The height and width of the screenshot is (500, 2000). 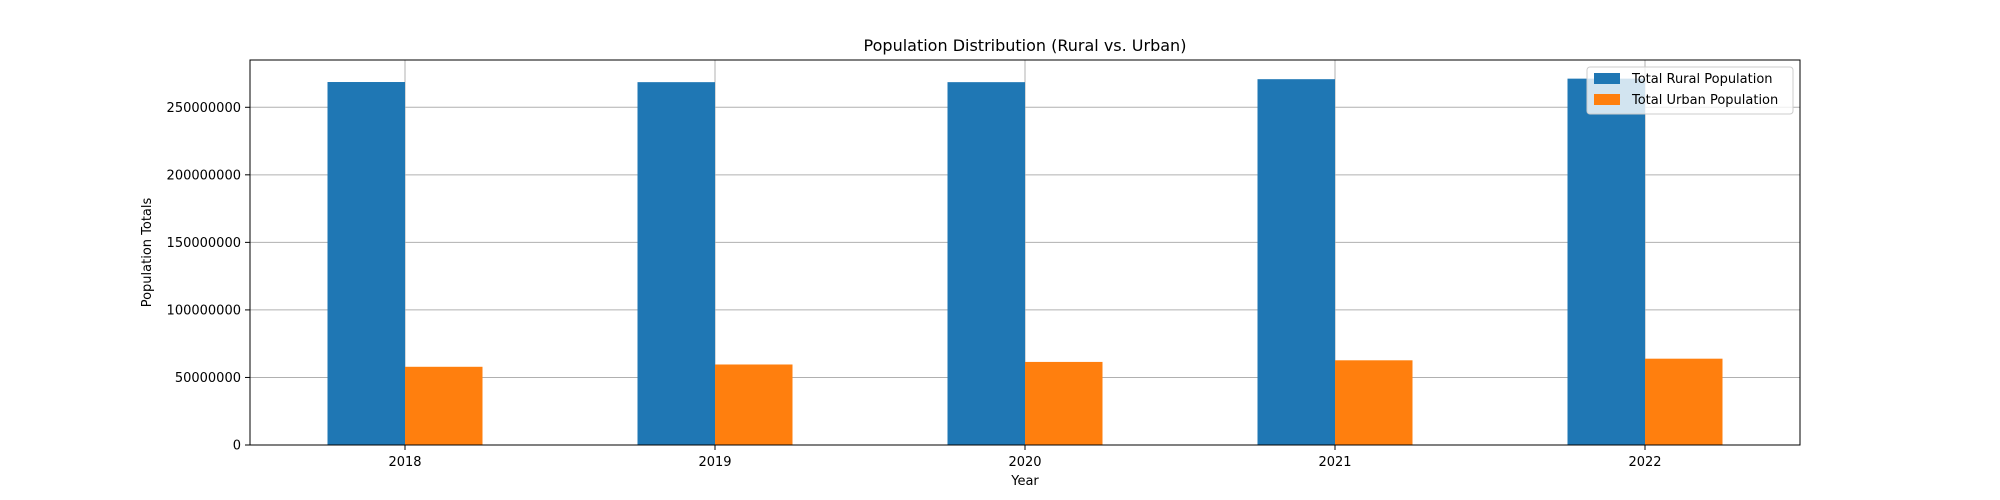 I want to click on bar-rural-2021, so click(x=1296, y=262).